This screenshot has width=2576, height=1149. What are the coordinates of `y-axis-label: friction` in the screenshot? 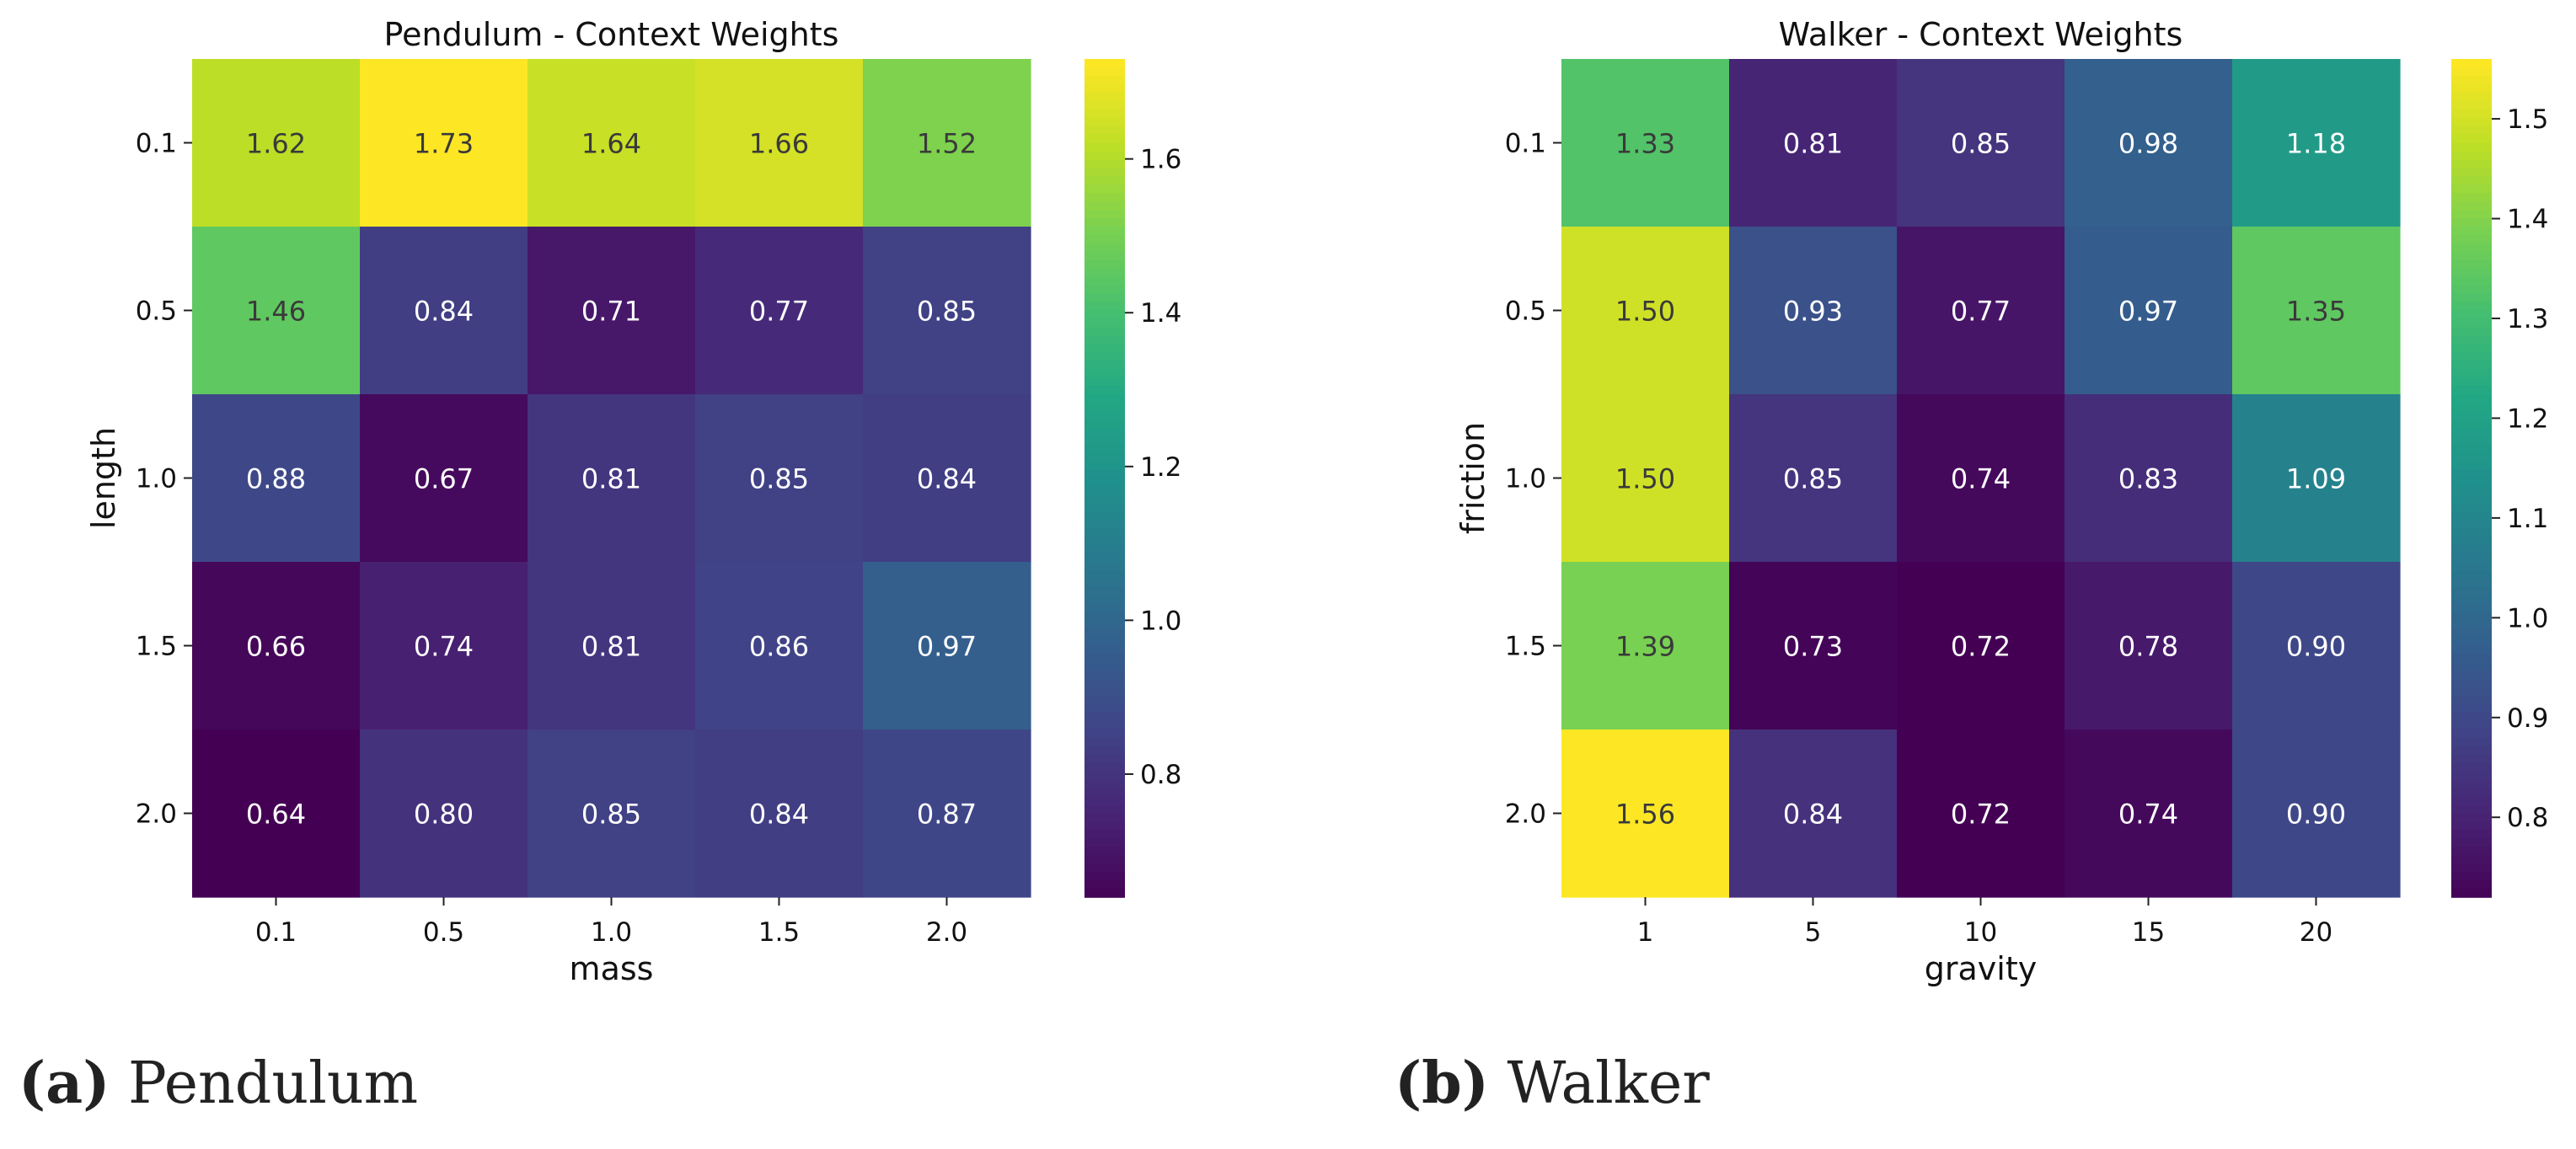 It's located at (1473, 478).